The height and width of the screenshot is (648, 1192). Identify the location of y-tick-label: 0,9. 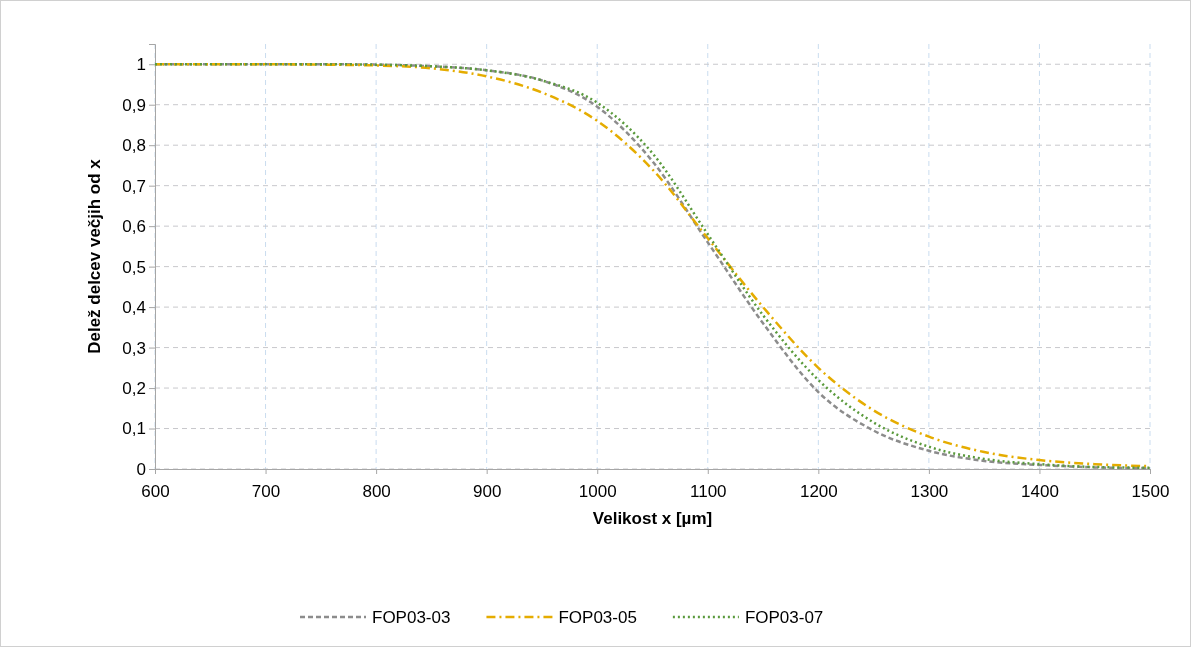
(134, 105).